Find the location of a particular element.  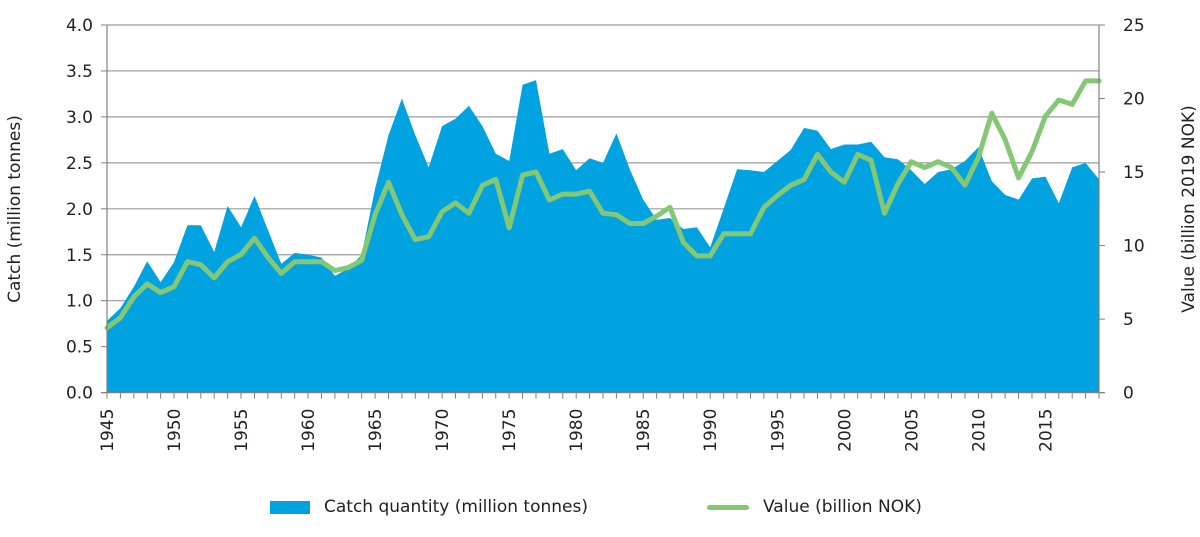

left-y-axis-ticks: 0.0 0.5 1.0 1.5 2.0 2.5 3.0 3.5 4.0 is located at coordinates (86, 210).